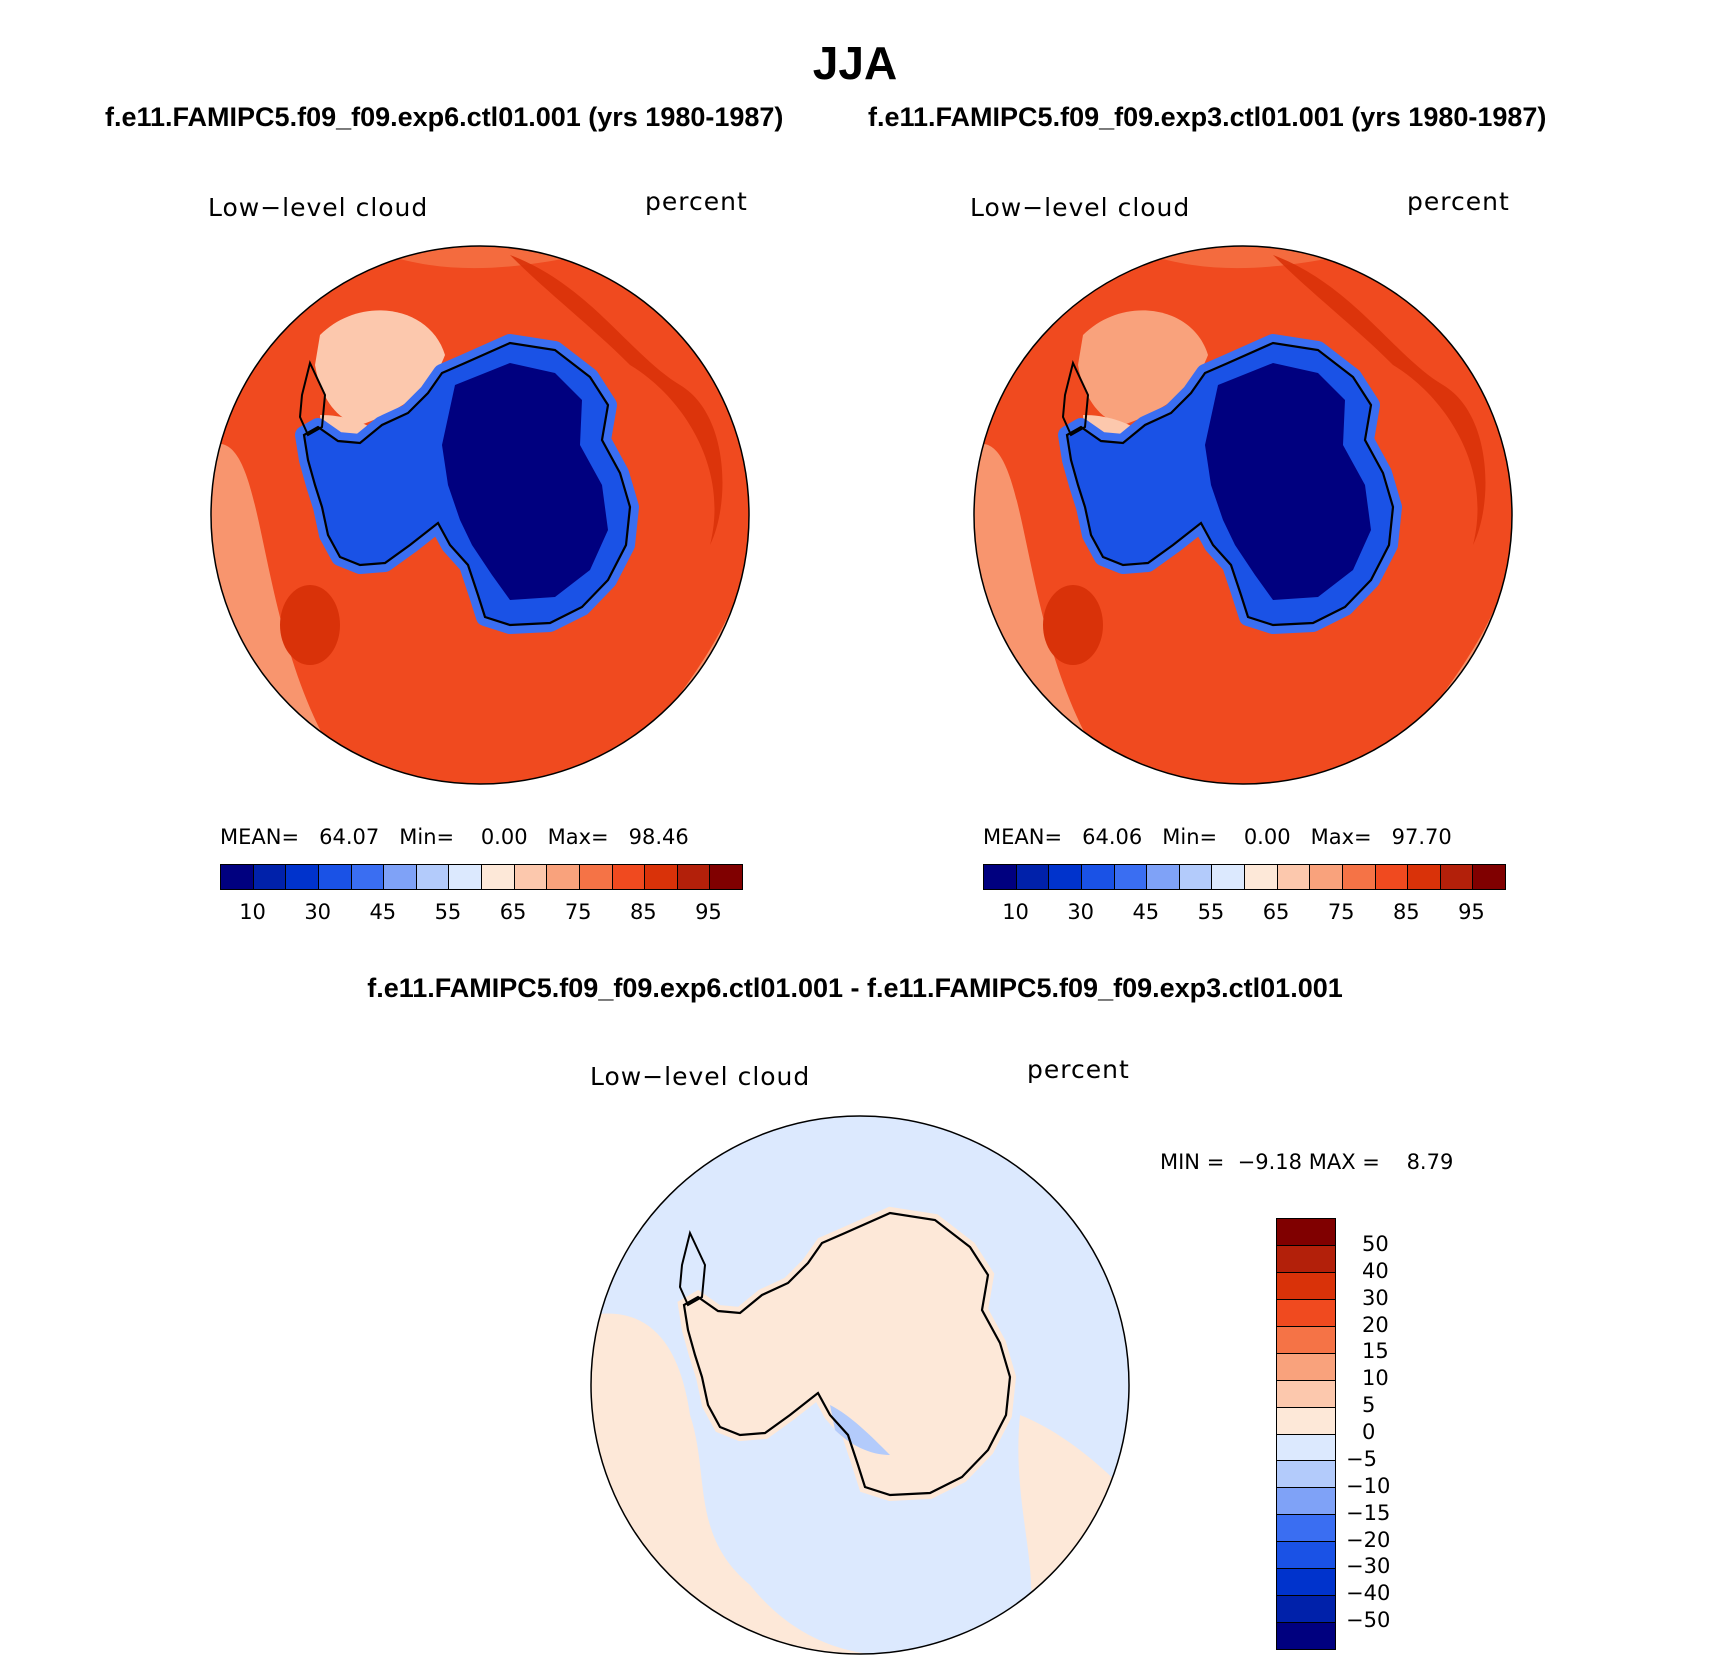  Describe the element at coordinates (1073, 625) in the screenshot. I see `dark-patch` at that location.